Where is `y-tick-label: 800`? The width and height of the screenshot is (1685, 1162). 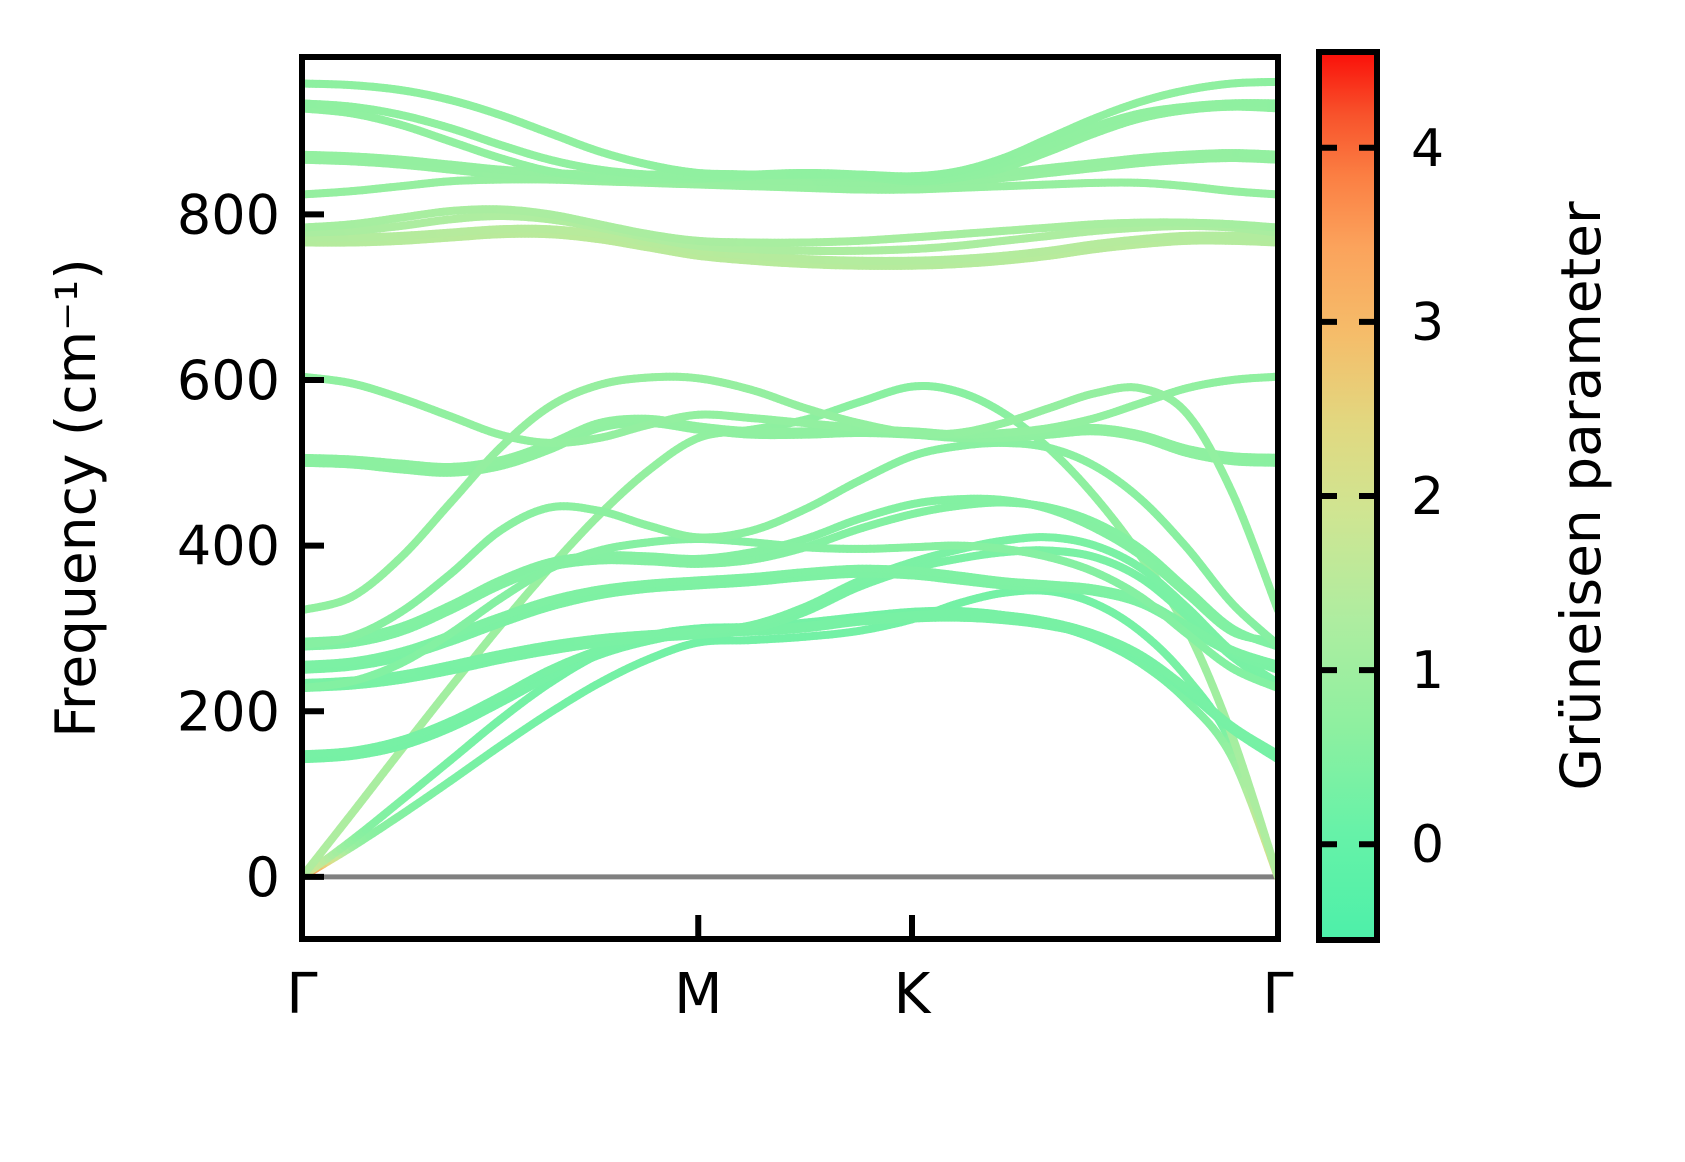
y-tick-label: 800 is located at coordinates (228, 214).